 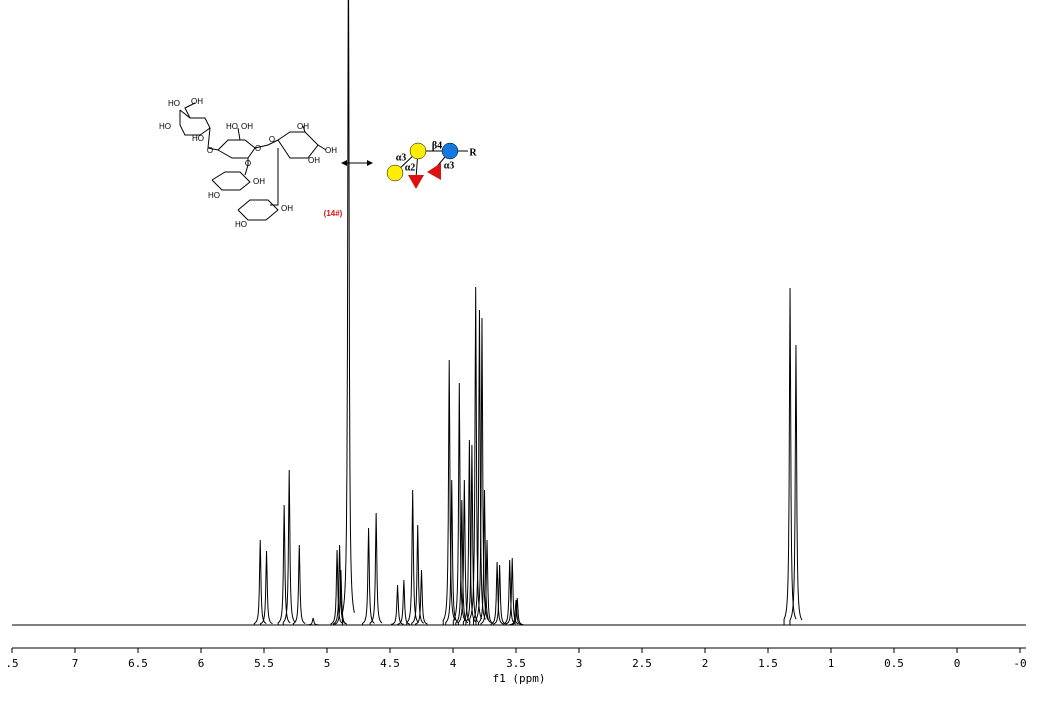 I want to click on x-tick-label: 1, so click(x=831, y=663).